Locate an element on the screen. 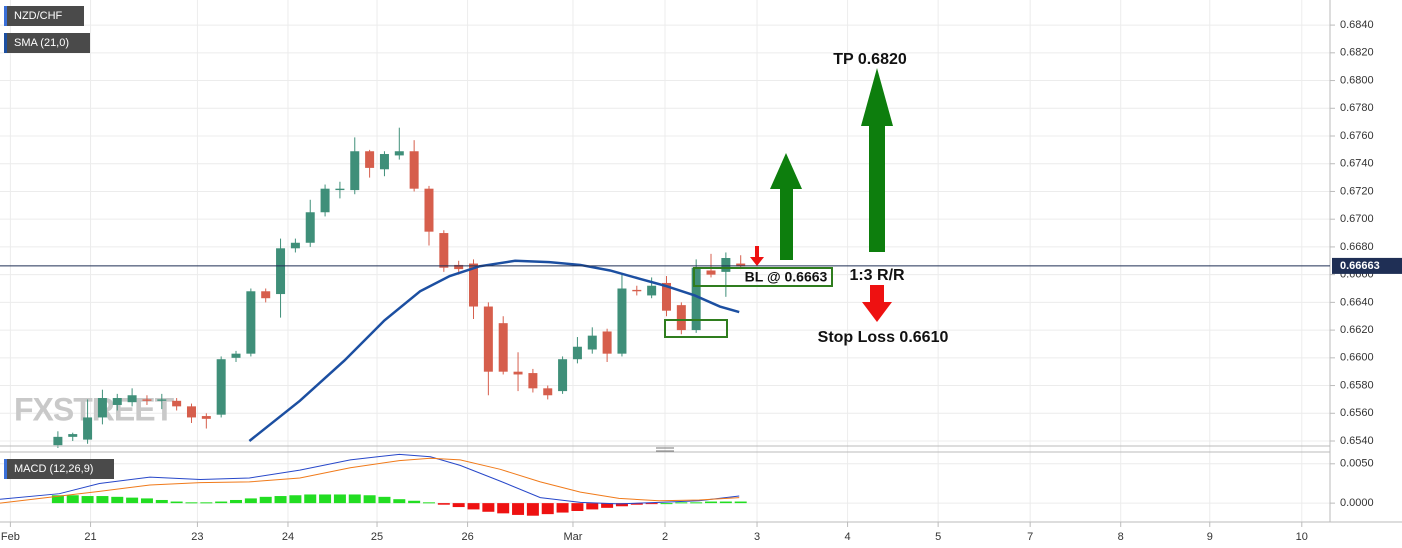 This screenshot has width=1402, height=548. y-tick-label: 0.0000 is located at coordinates (1357, 503).